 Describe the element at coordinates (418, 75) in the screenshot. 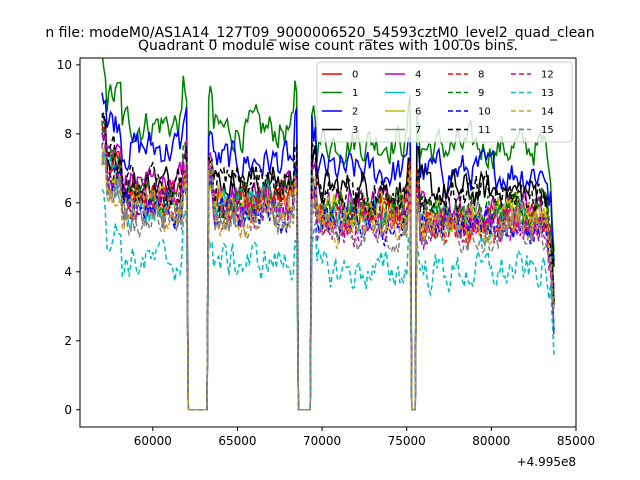

I see `legend-label-4: 4` at that location.